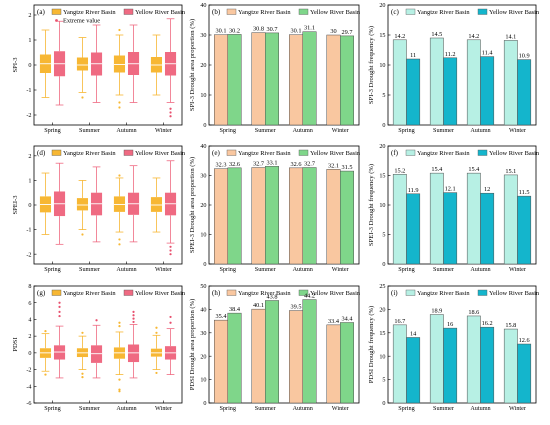 This screenshot has width=550, height=425. Describe the element at coordinates (221, 80) in the screenshot. I see `bar-yangtze-spring` at that location.